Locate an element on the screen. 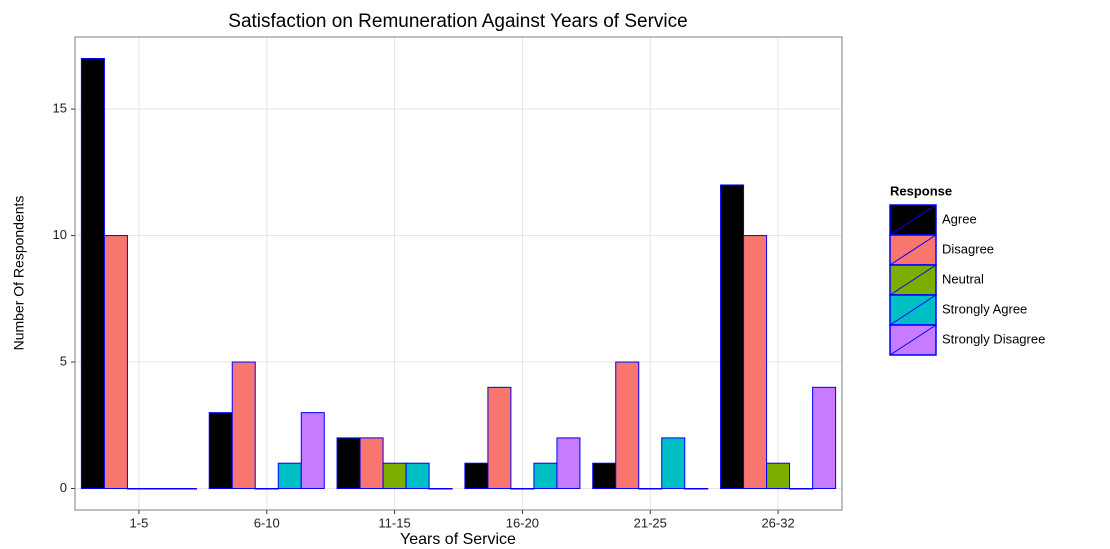 This screenshot has height=549, width=1110. legend-title: Response is located at coordinates (921, 190).